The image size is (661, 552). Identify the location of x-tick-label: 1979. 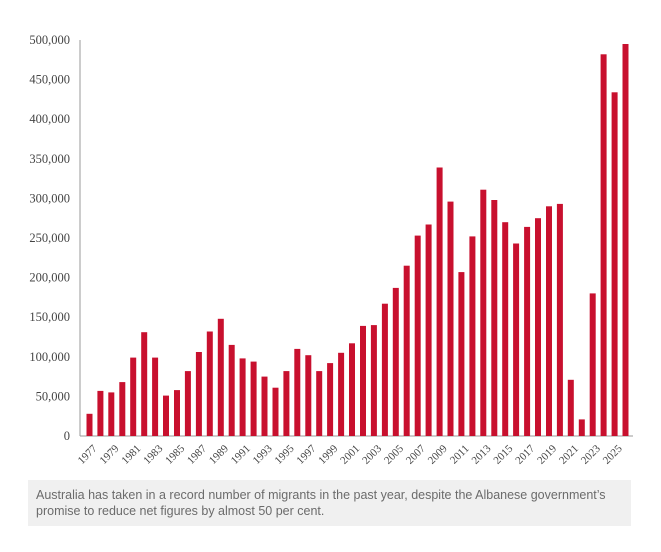
(110, 454).